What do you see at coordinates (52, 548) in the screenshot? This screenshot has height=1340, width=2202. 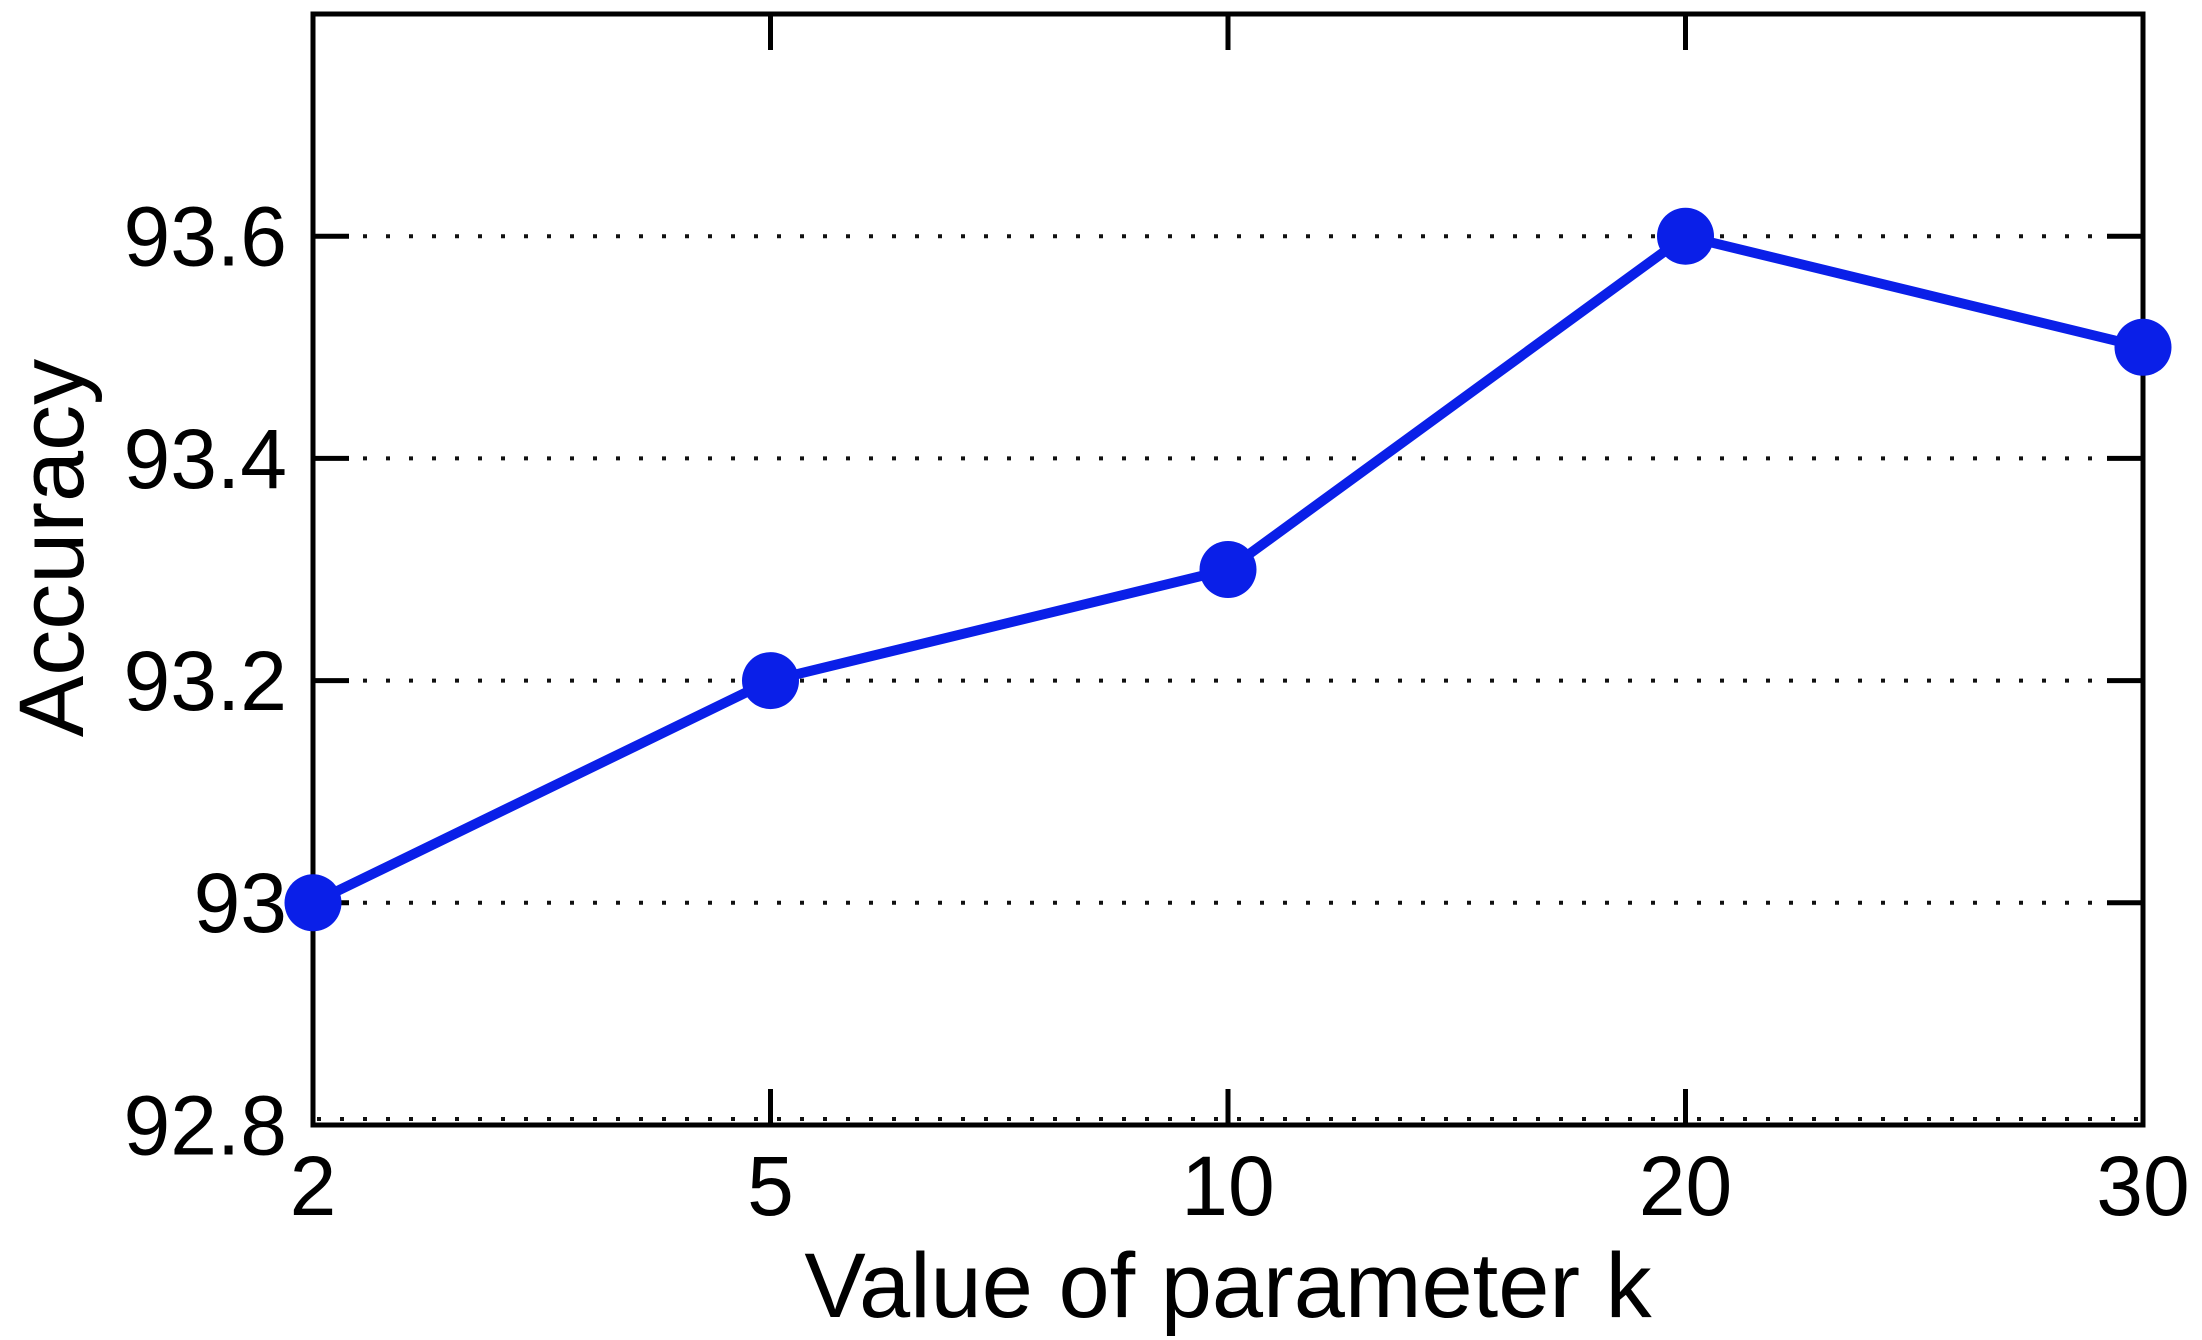 I see `y-axis-label: Accuracy` at bounding box center [52, 548].